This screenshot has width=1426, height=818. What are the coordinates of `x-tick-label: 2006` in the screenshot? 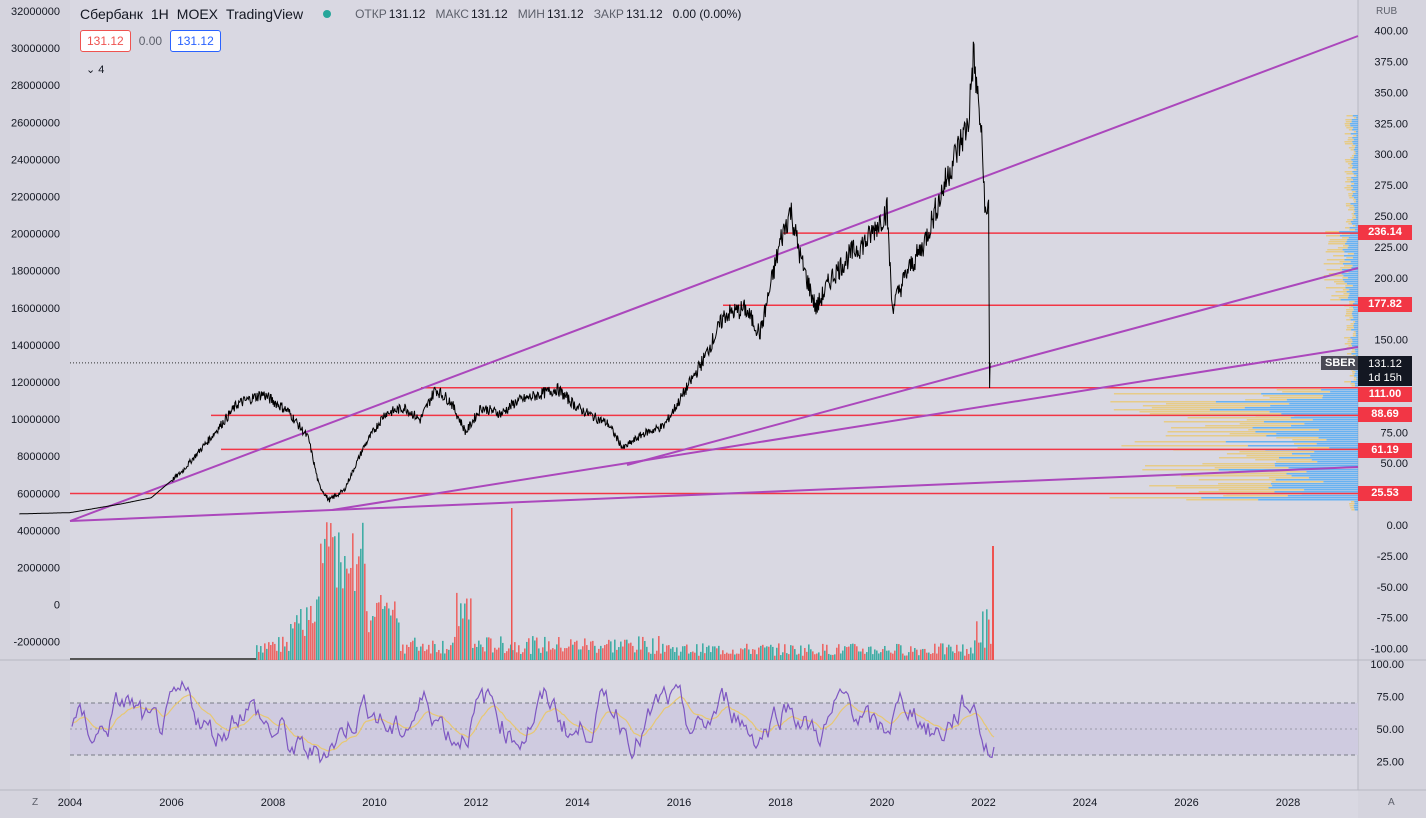 It's located at (171, 803).